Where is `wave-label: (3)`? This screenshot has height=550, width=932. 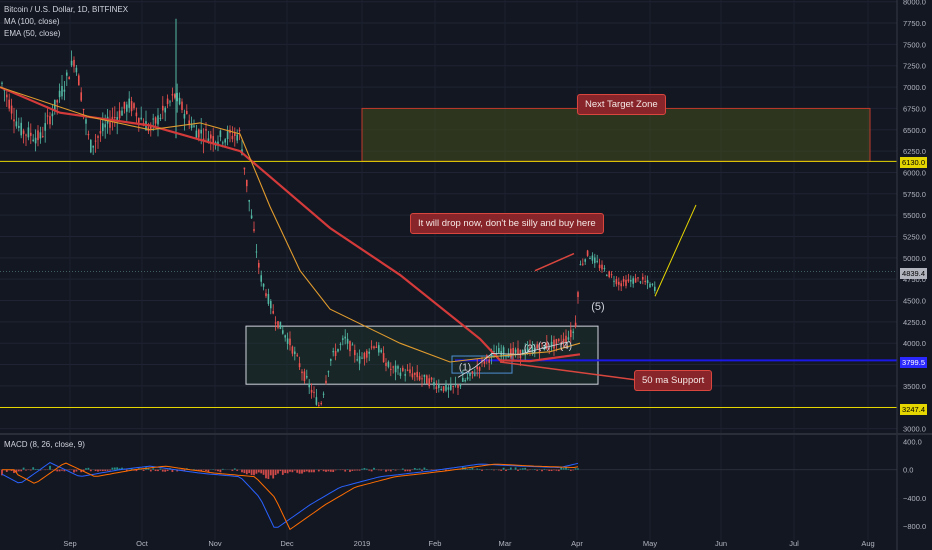 wave-label: (3) is located at coordinates (544, 346).